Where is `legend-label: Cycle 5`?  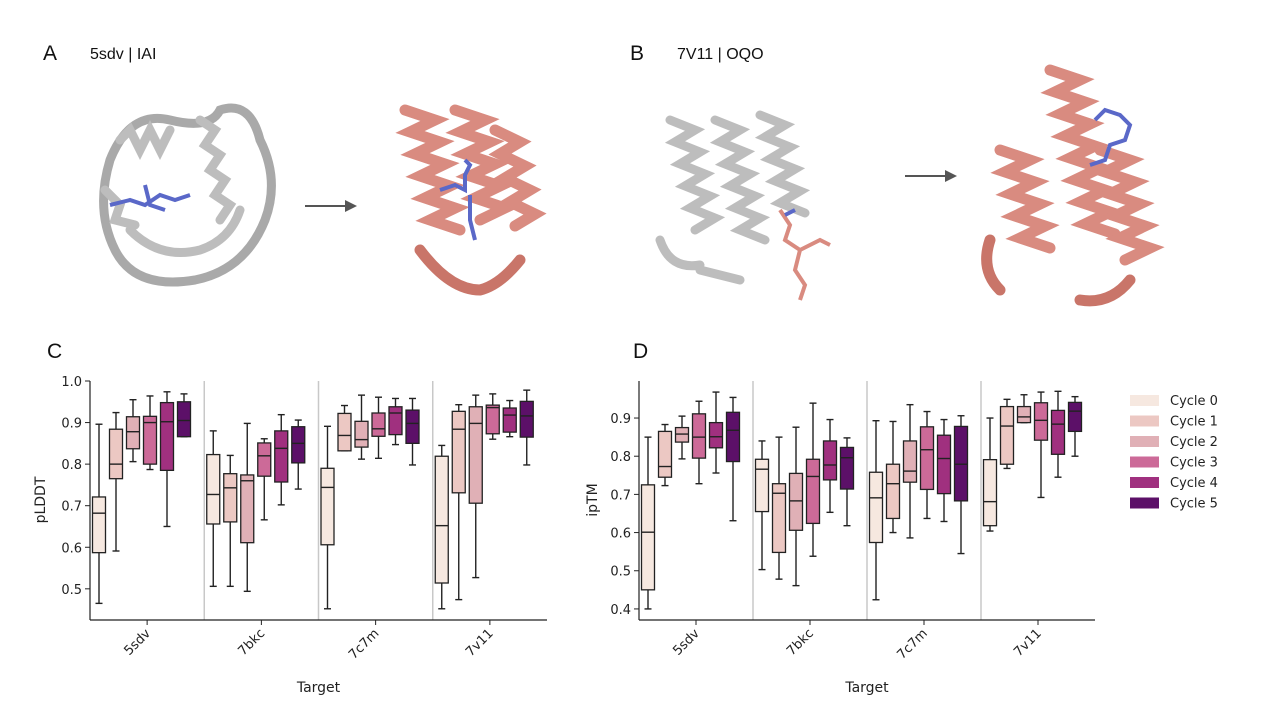
legend-label: Cycle 5 is located at coordinates (1194, 504).